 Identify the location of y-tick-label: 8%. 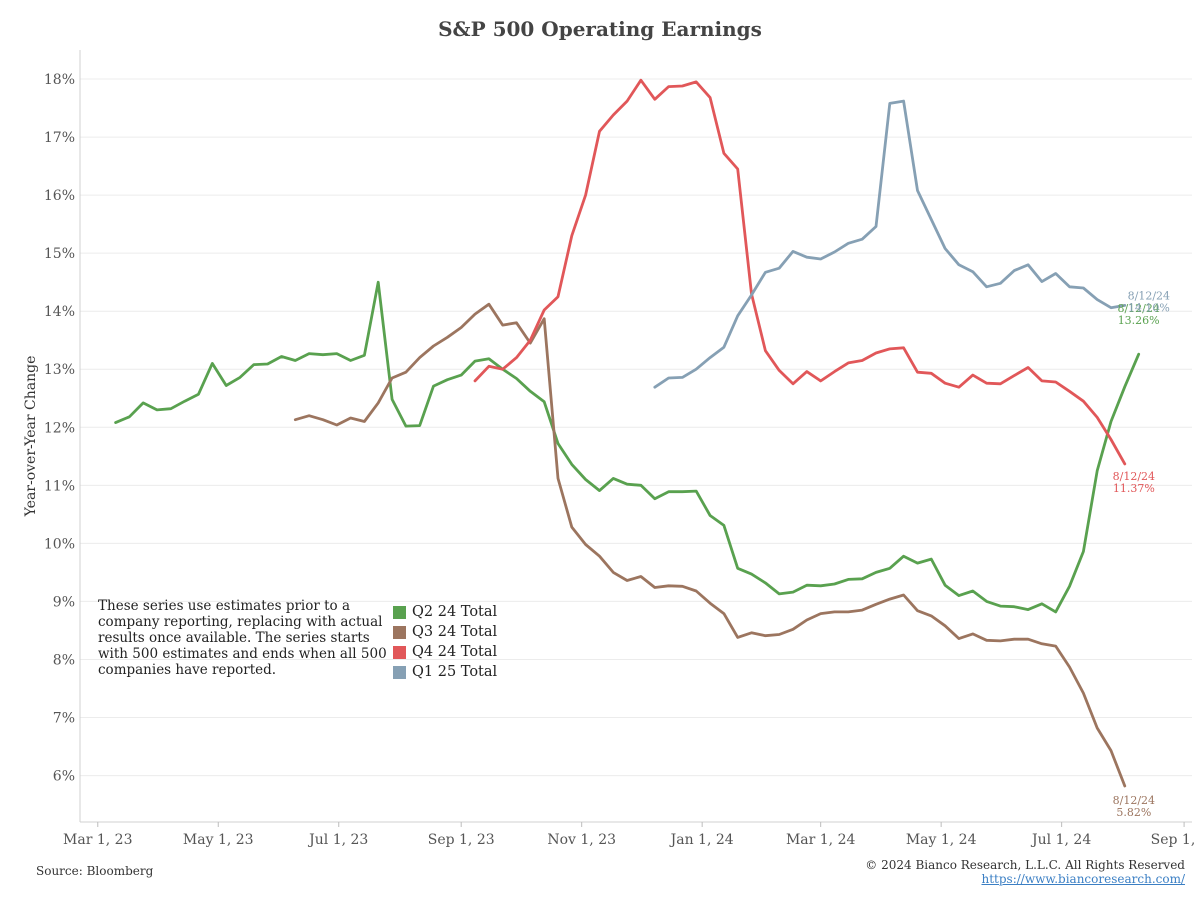
(64, 660).